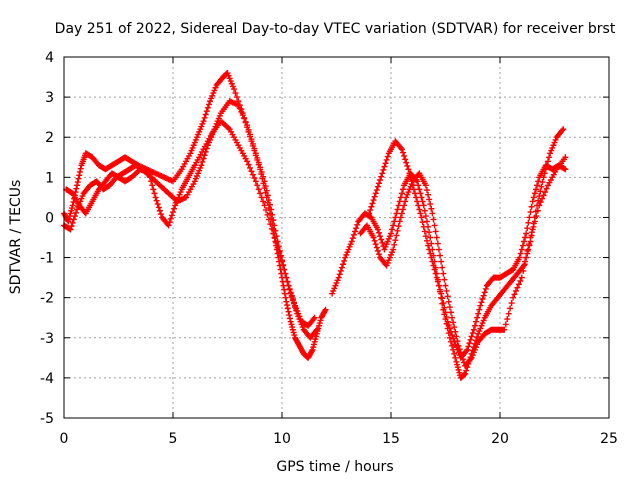 The width and height of the screenshot is (640, 480). What do you see at coordinates (47, 238) in the screenshot?
I see `y-tick-labels: 4 3 2 1 0 -1 -2 -3 -4 -5` at bounding box center [47, 238].